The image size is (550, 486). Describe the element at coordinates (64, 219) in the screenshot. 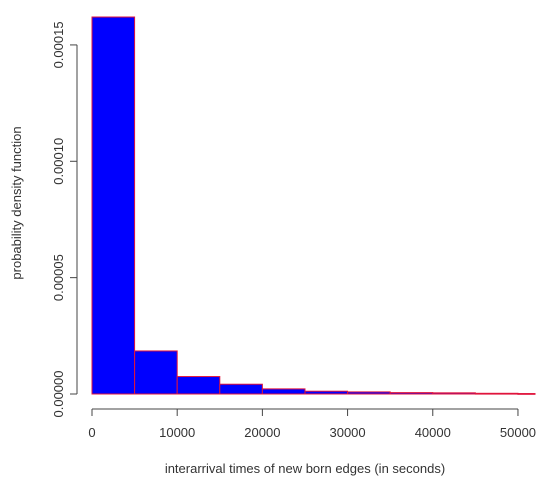

I see `y-axis: 0.00000 0.00005 0.00010 0.00015` at that location.